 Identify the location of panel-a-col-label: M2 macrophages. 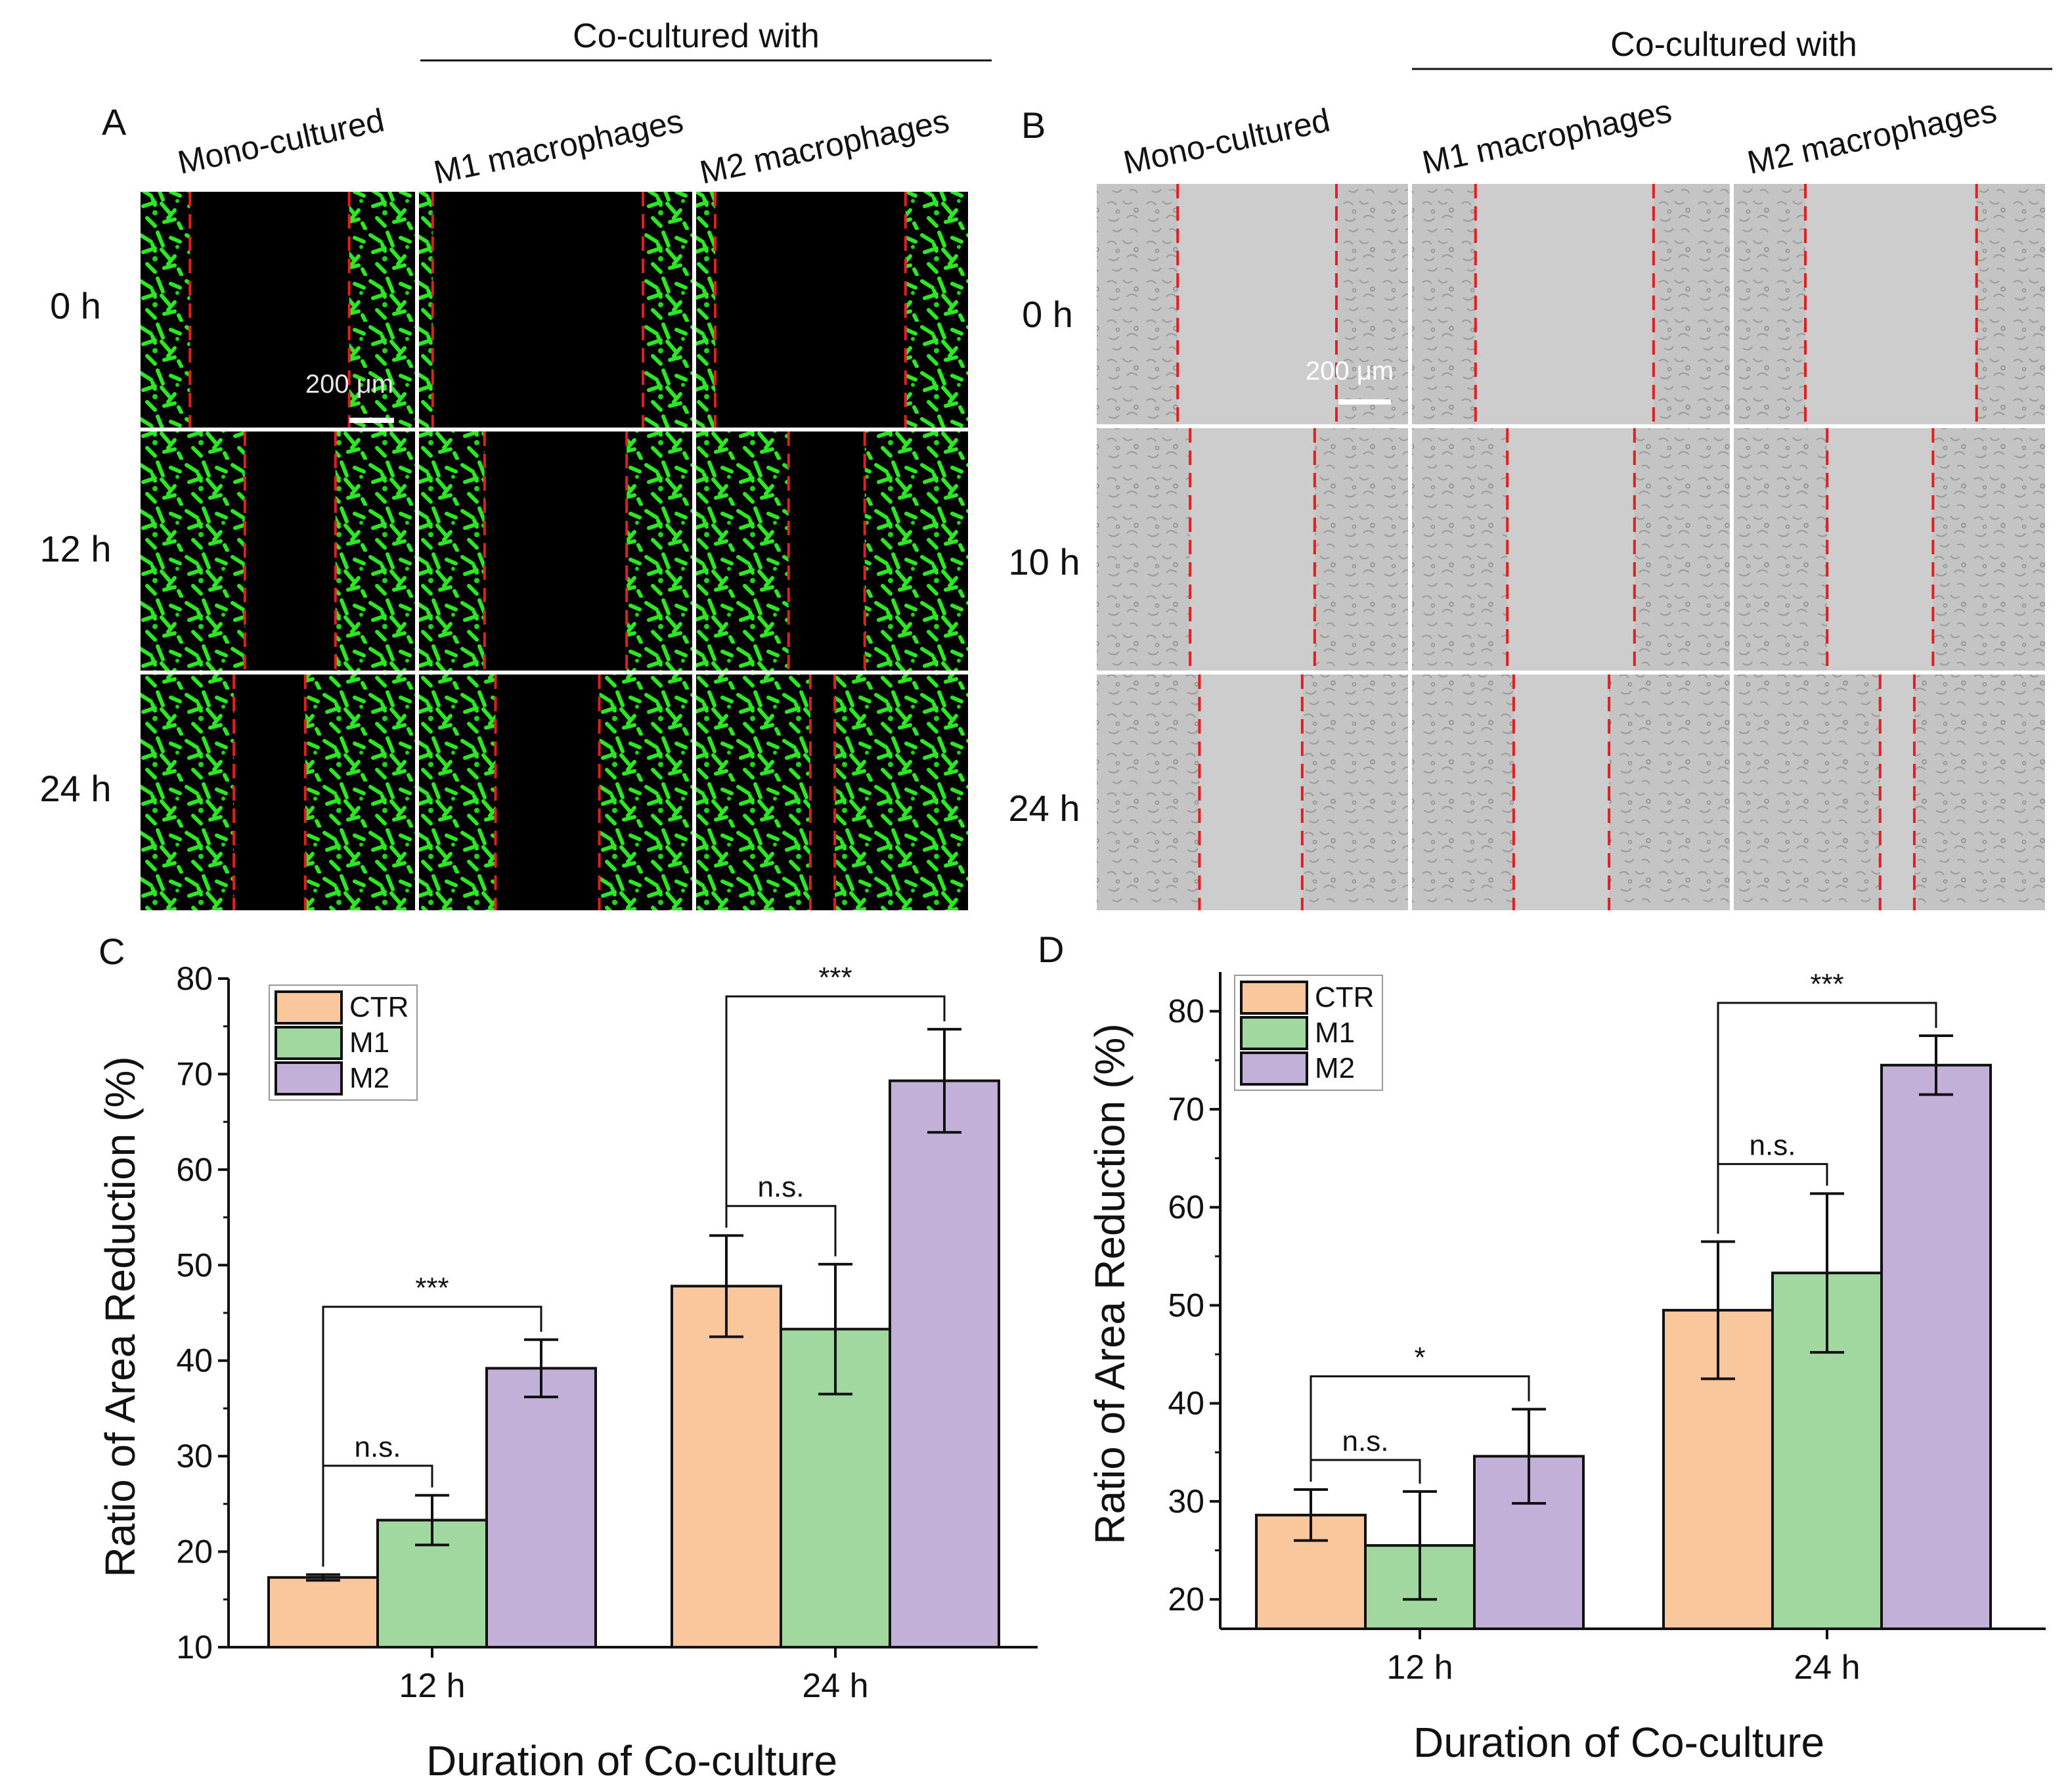
(825, 146).